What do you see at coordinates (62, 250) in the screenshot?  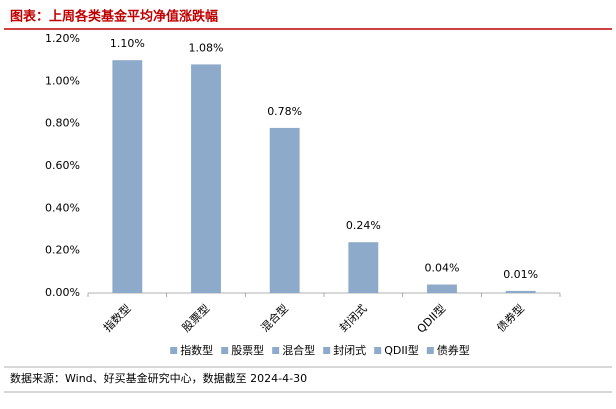 I see `y-tick-label: 0.20%` at bounding box center [62, 250].